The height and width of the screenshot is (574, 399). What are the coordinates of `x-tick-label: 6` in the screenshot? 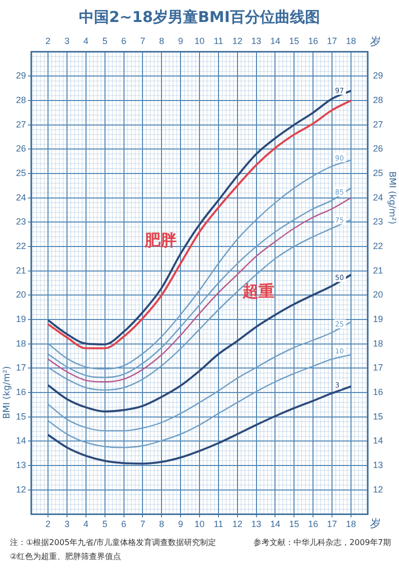 It's located at (123, 524).